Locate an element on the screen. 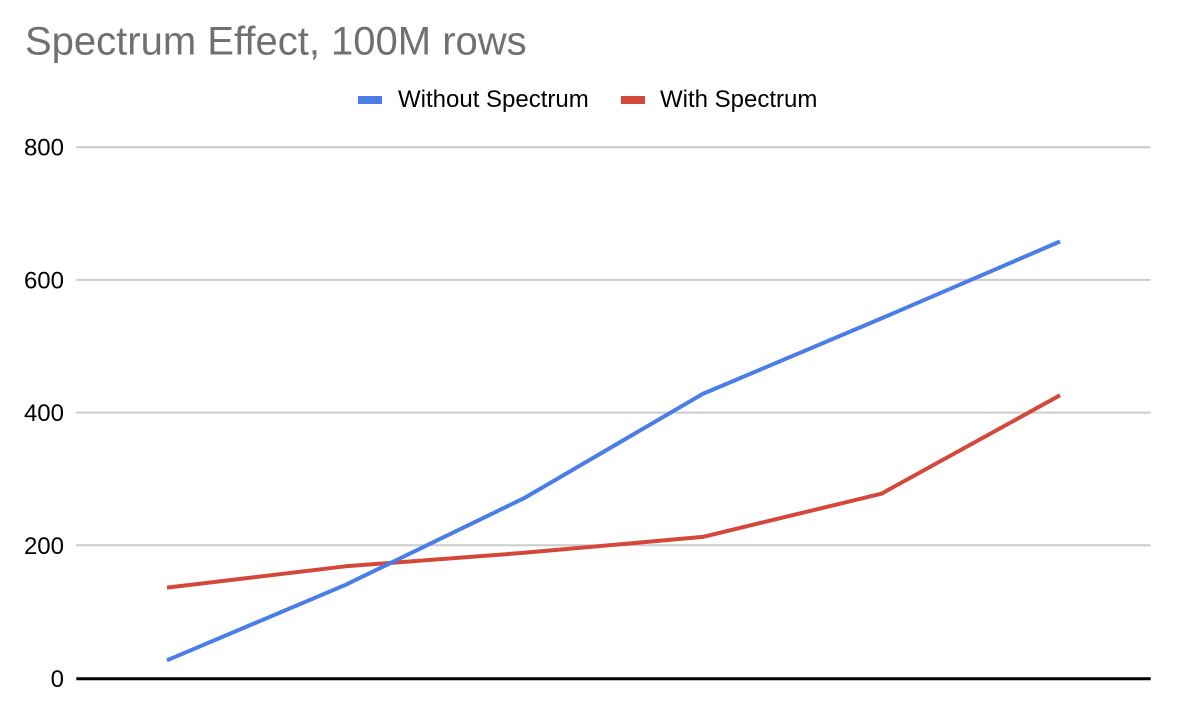  svg-text: Spectrum Effect, 100M rows is located at coordinates (276, 42).